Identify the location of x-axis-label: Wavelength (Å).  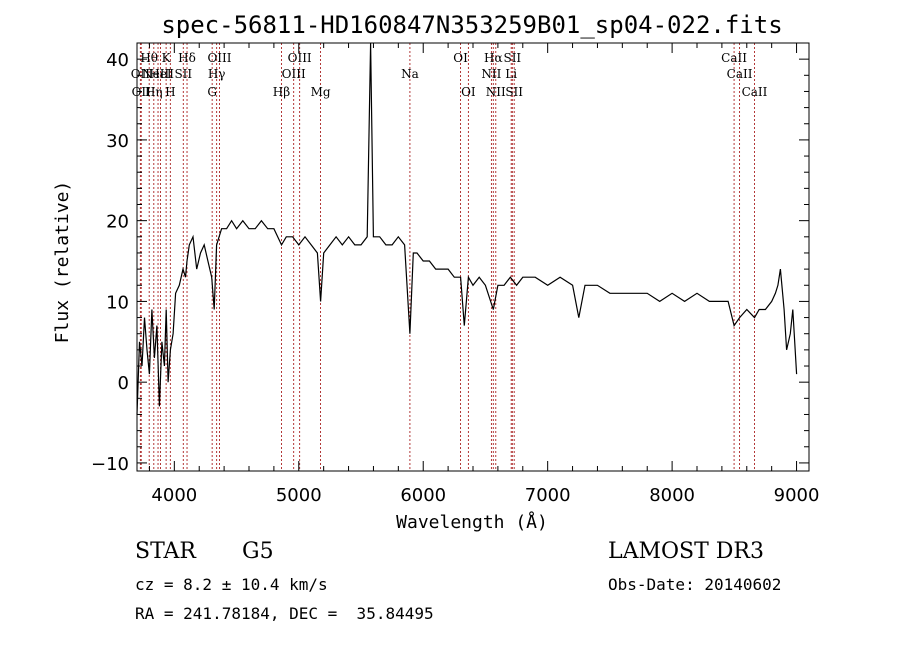
(472, 522).